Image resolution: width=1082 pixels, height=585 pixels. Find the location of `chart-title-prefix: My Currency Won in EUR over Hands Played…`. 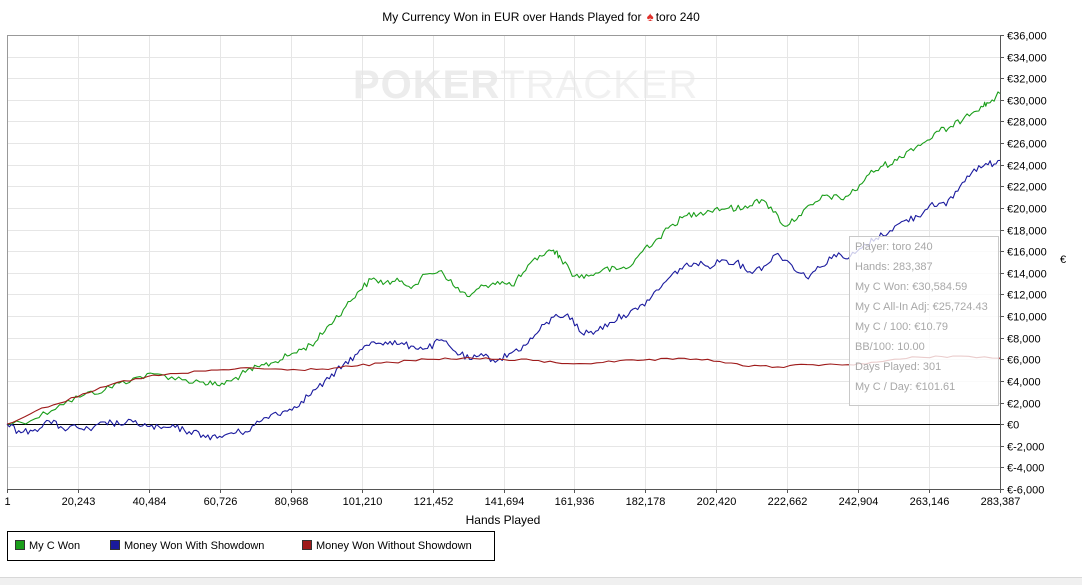

chart-title-prefix: My Currency Won in EUR over Hands Played… is located at coordinates (512, 17).